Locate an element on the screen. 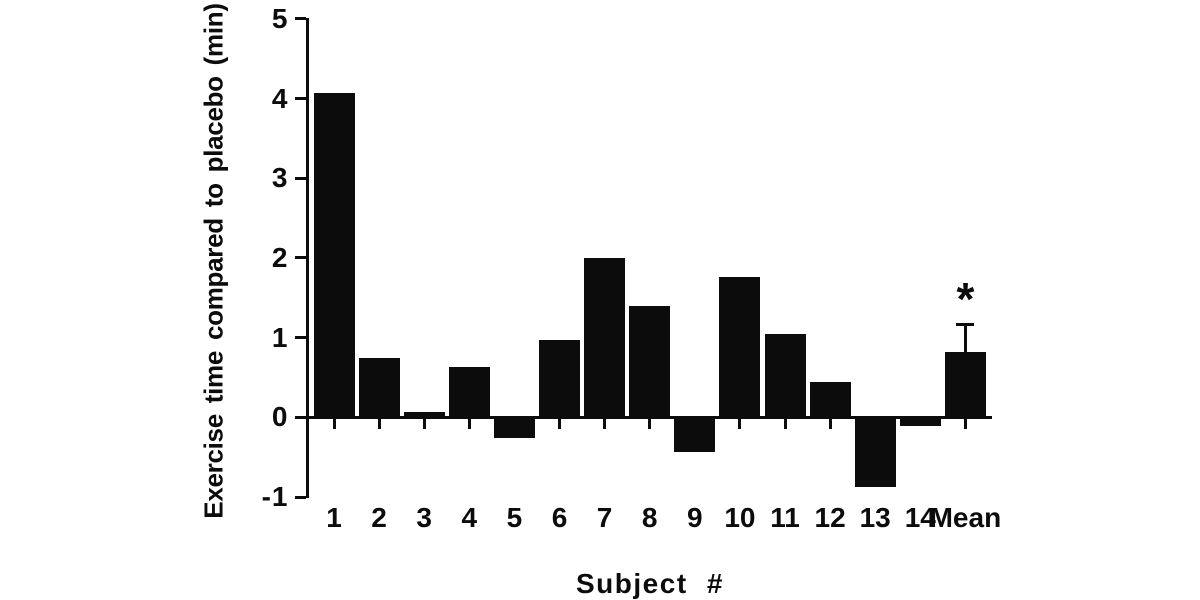  x-tick-label: 9 is located at coordinates (695, 517).